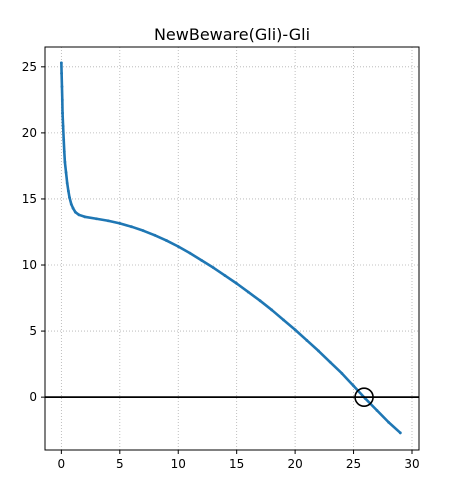  Describe the element at coordinates (33, 397) in the screenshot. I see `y-tick-label: 0` at that location.